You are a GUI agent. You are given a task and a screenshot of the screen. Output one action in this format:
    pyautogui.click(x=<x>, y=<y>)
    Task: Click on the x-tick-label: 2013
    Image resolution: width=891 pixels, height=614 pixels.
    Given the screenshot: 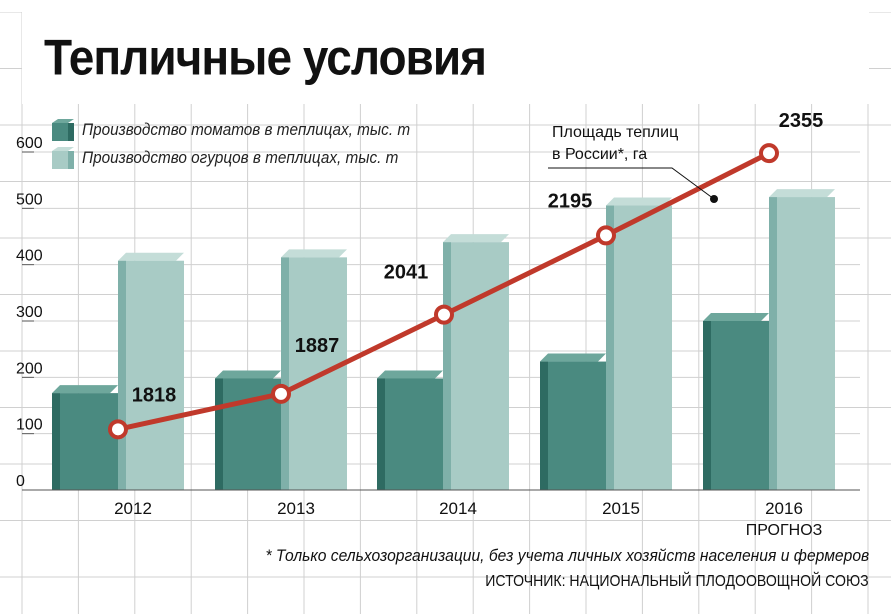 What is the action you would take?
    pyautogui.click(x=296, y=508)
    